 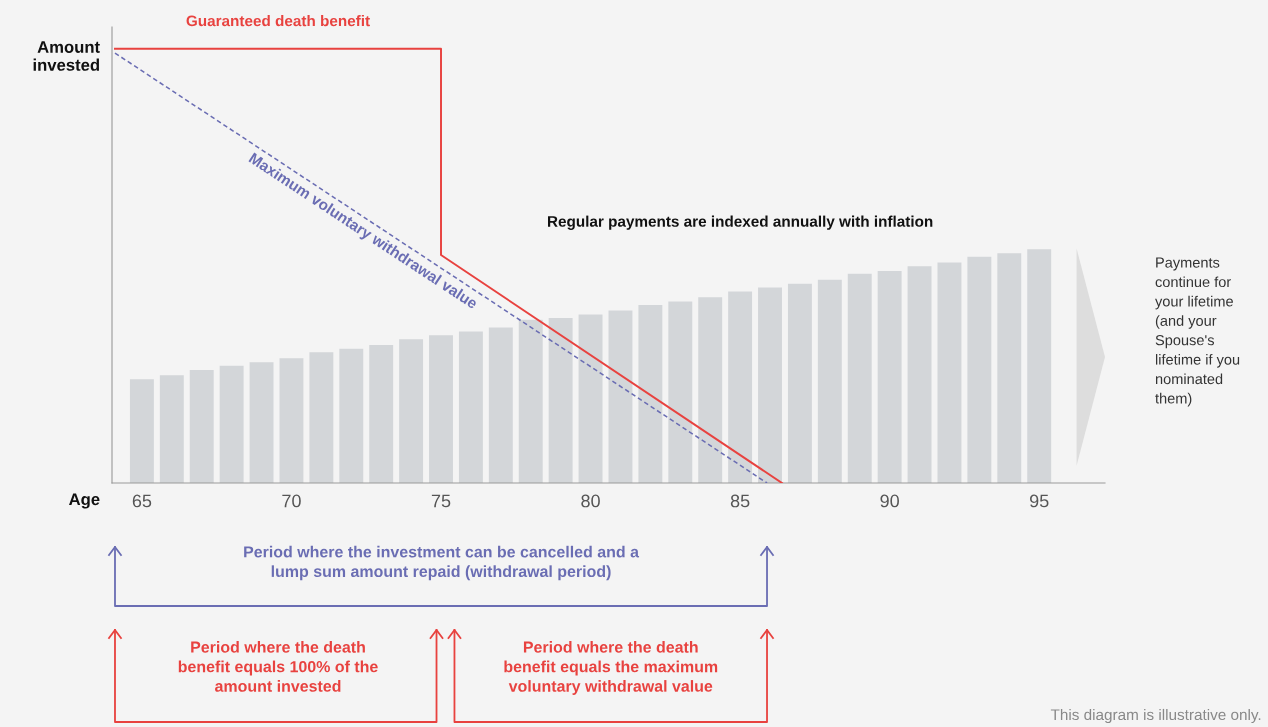 I want to click on series-label: Guaranteed death benefit, so click(x=278, y=21).